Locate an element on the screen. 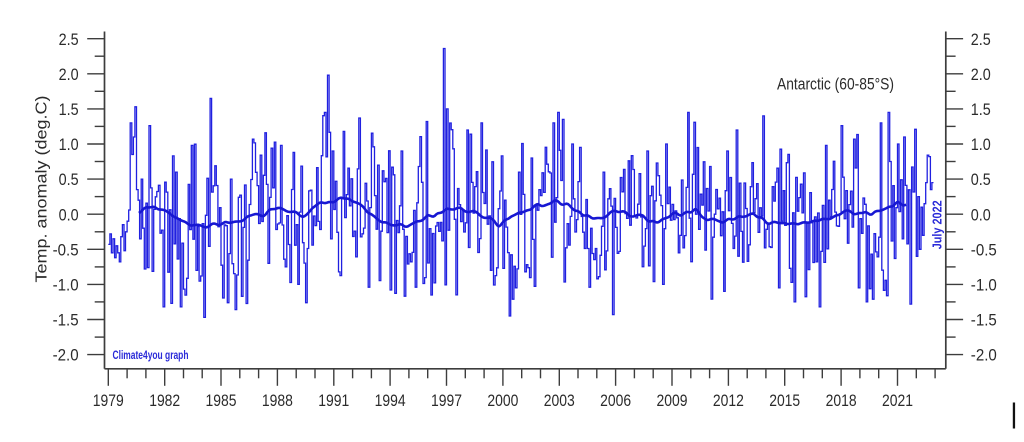 The image size is (1024, 442). svg-text: 2021 is located at coordinates (897, 400).